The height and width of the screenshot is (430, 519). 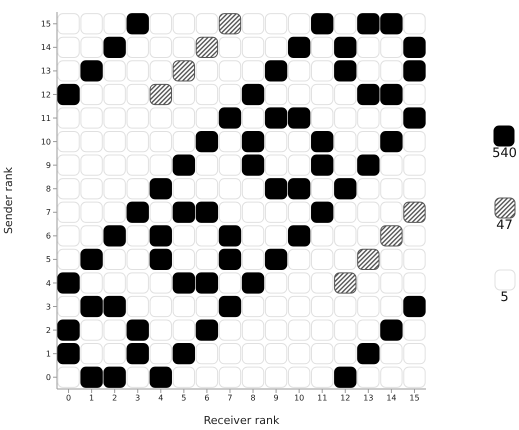 I want to click on x-tick-label: 9, so click(x=276, y=398).